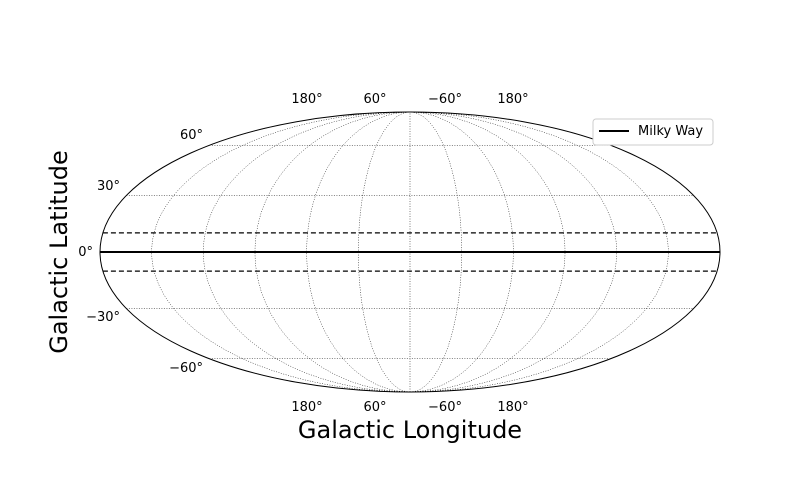 The width and height of the screenshot is (800, 500). I want to click on legend-label-milky-way: Milky Way, so click(670, 131).